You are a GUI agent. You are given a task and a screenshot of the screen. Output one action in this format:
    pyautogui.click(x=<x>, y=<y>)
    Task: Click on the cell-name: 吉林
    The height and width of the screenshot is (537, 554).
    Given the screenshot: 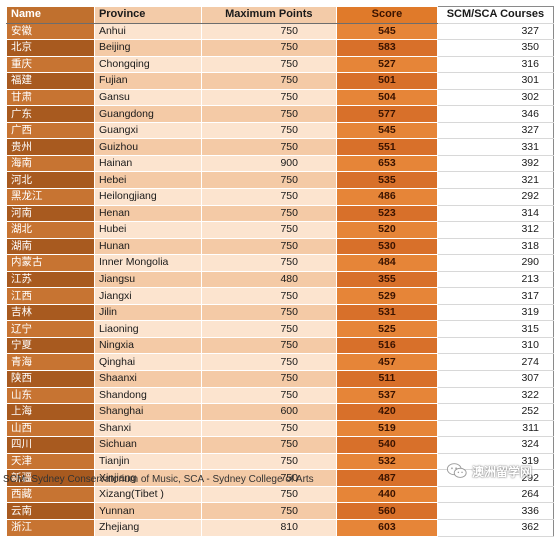 What is the action you would take?
    pyautogui.click(x=50, y=312)
    